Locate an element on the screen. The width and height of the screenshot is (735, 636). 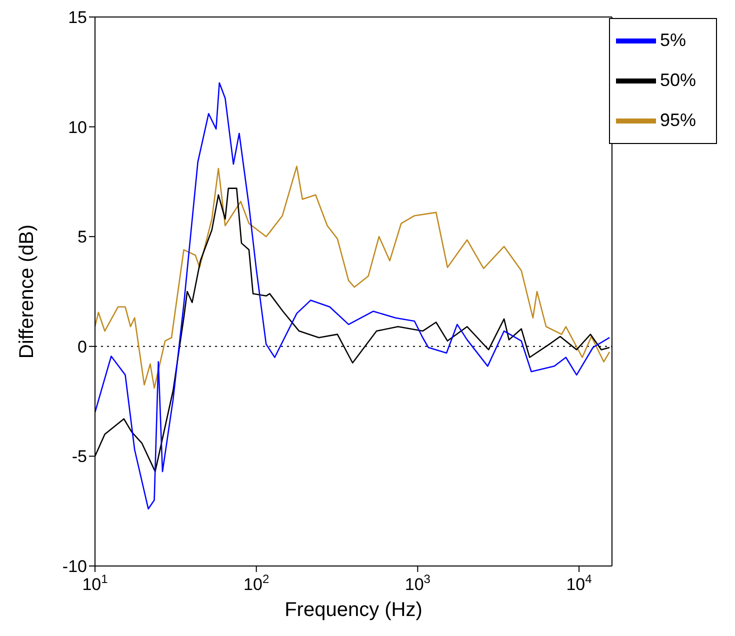
legend-label: 5% is located at coordinates (673, 40).